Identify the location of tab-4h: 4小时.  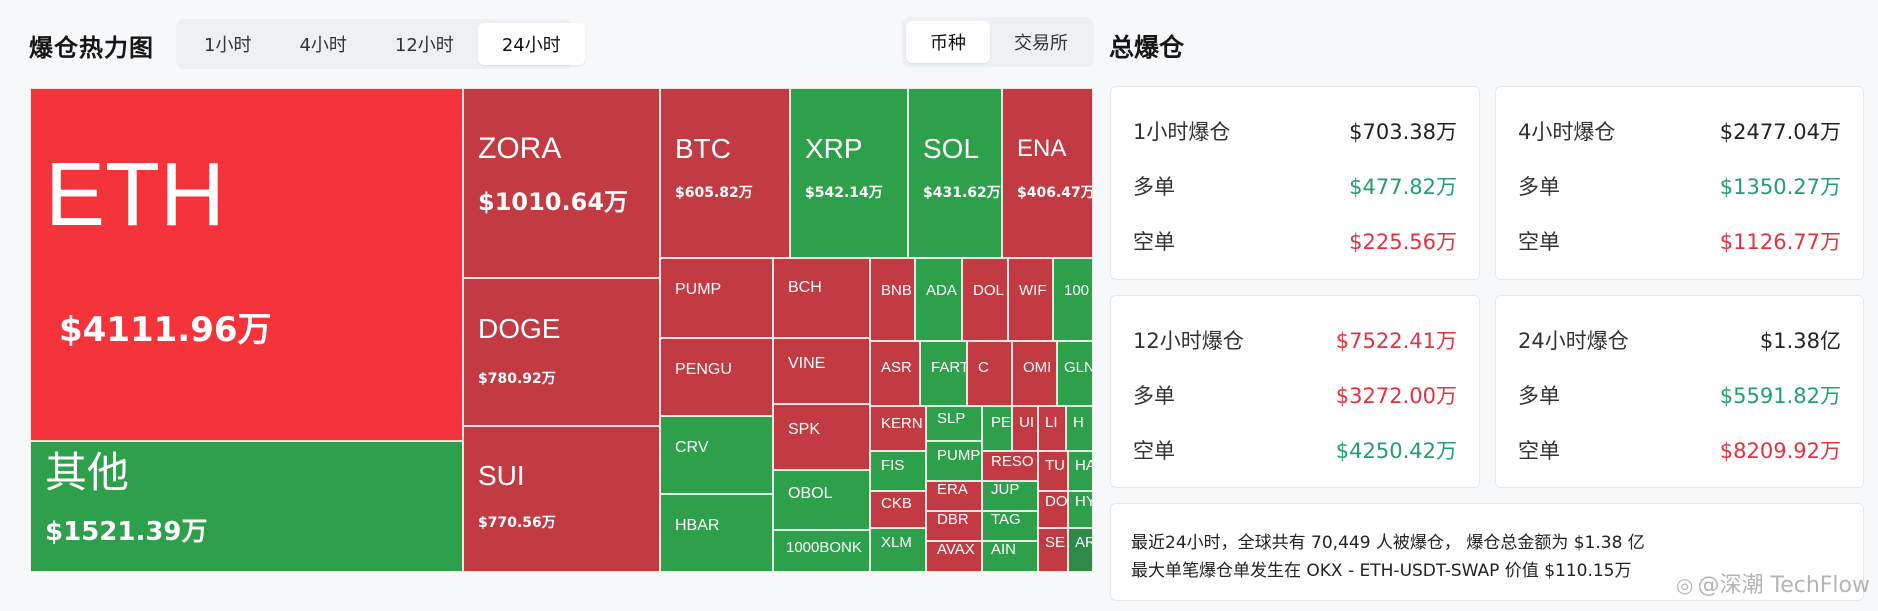
(323, 45).